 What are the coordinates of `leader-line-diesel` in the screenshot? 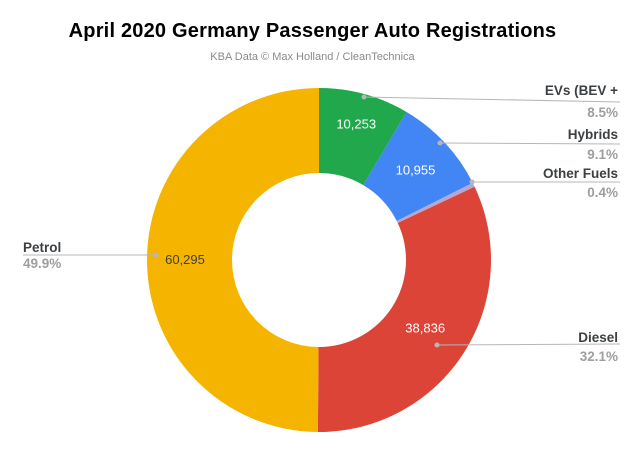 It's located at (528, 344).